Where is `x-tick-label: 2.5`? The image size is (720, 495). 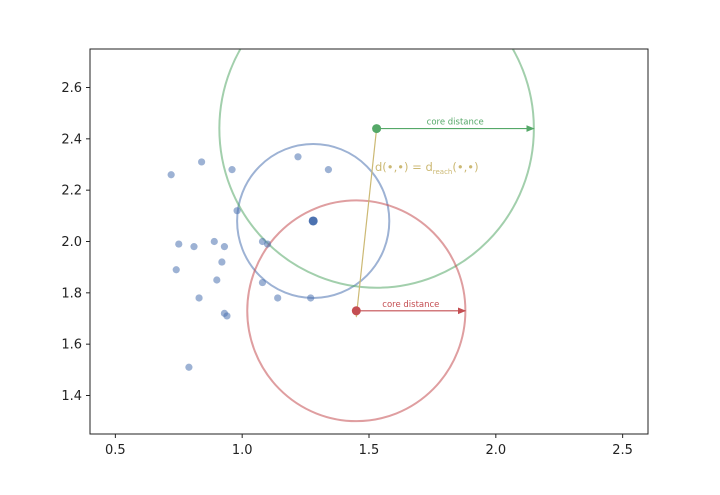
x-tick-label: 2.5 is located at coordinates (622, 450).